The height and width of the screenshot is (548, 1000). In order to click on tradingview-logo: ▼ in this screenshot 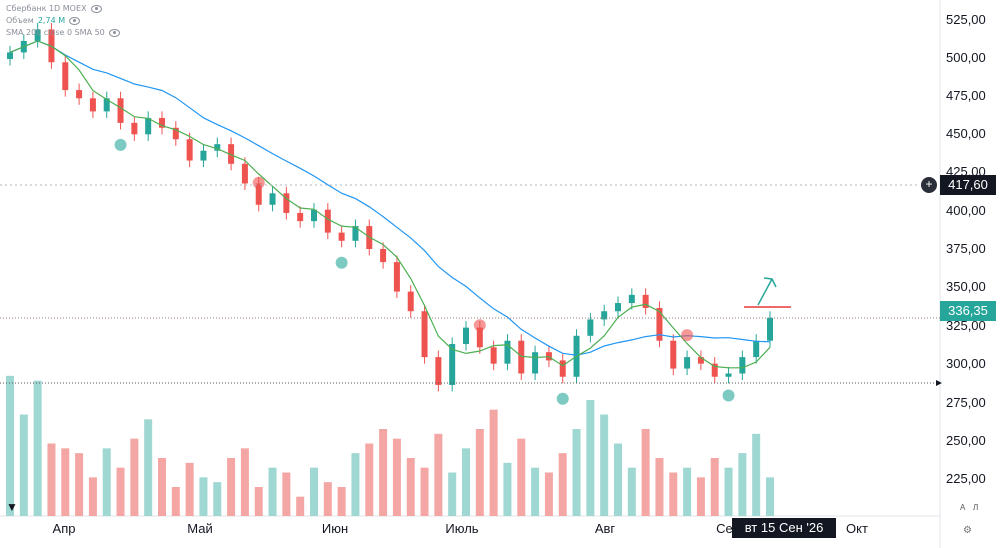, I will do `click(12, 507)`.